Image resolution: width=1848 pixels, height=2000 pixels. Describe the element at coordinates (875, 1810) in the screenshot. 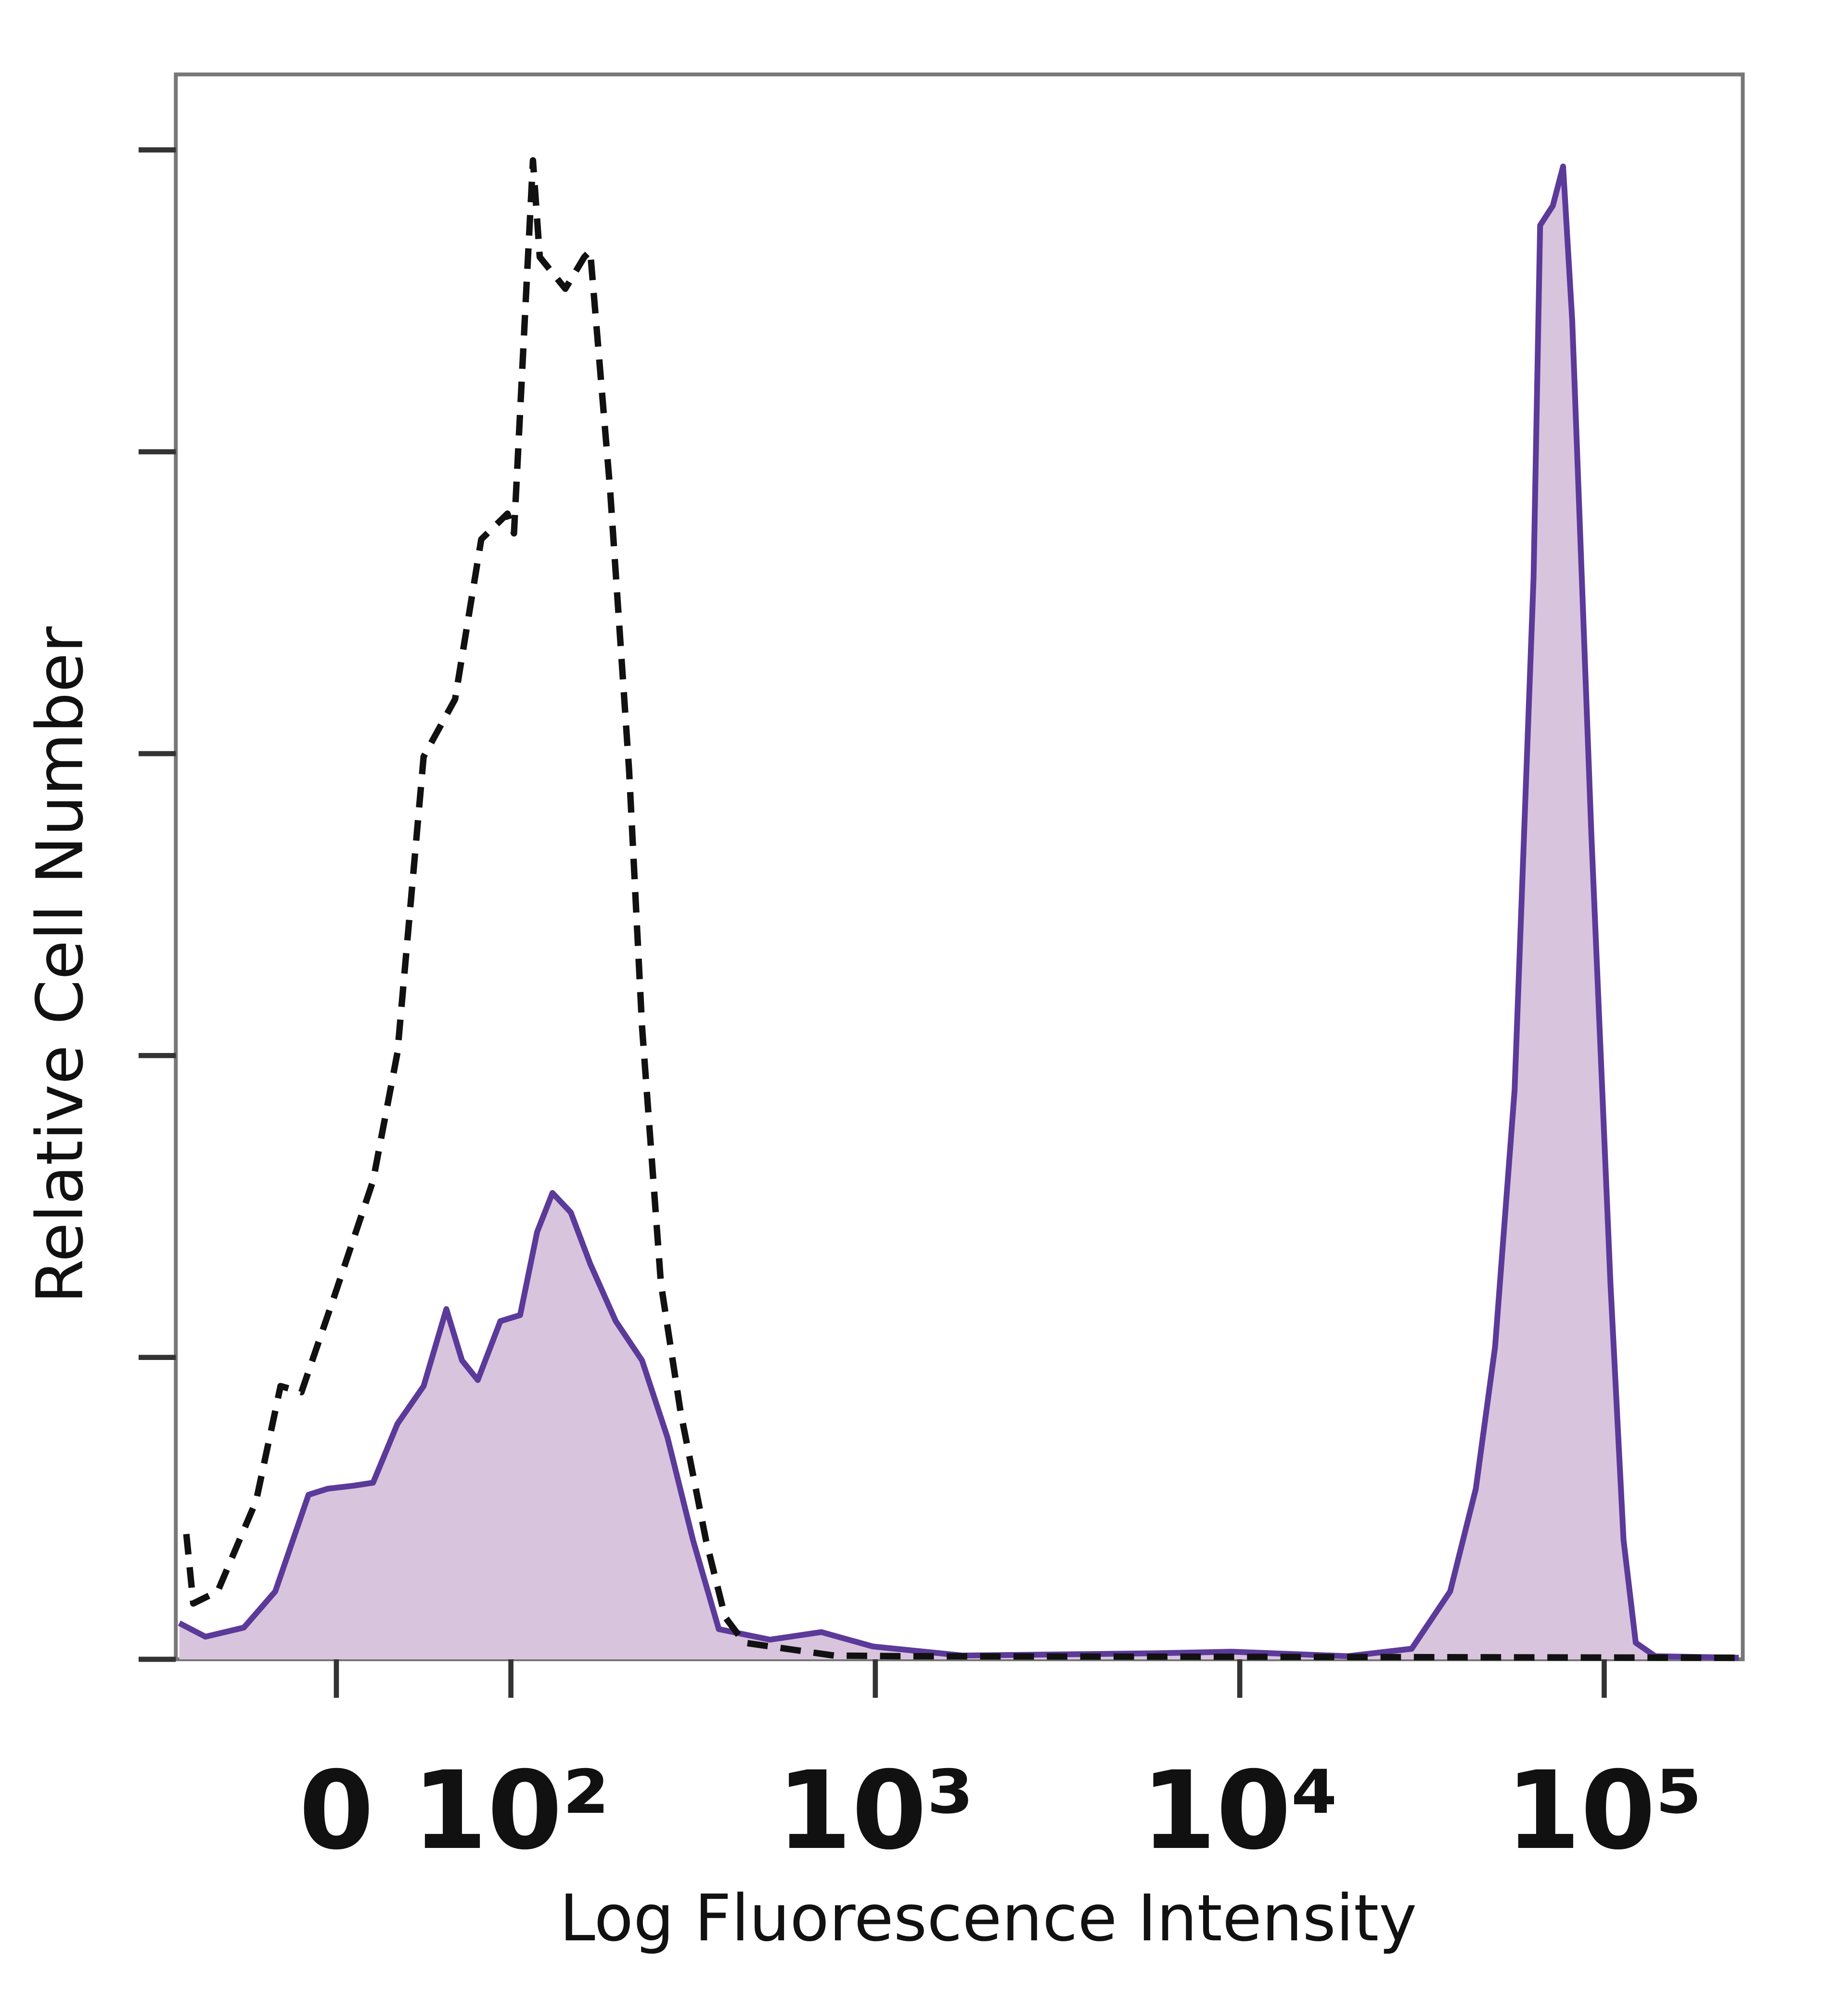

I see `x-tick-label: 10³` at that location.